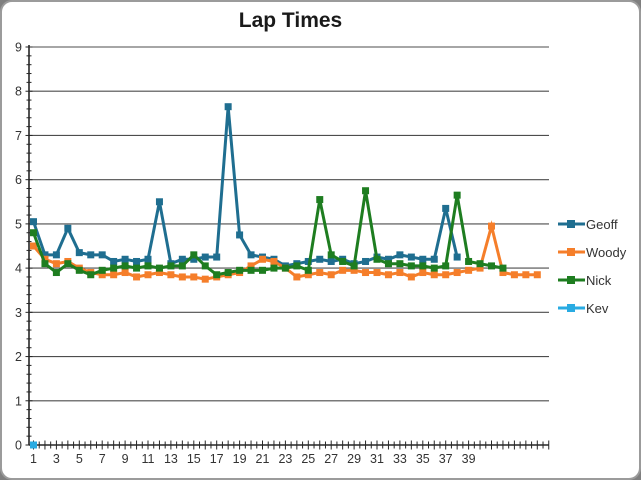 The image size is (641, 480). Describe the element at coordinates (571, 224) in the screenshot. I see `geoff-line-marker-icon` at that location.